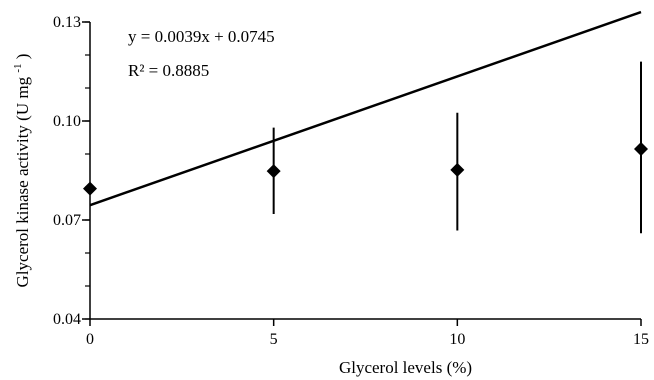 The width and height of the screenshot is (654, 380). Describe the element at coordinates (405, 367) in the screenshot. I see `x-axis-title: Glycerol levels (%)` at that location.